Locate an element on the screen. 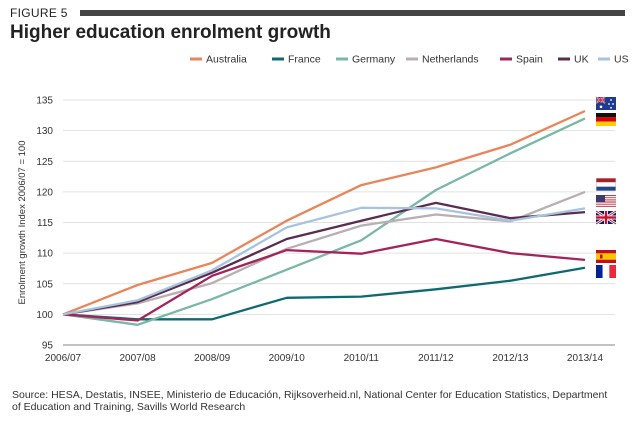 This screenshot has height=421, width=635. australia-flag-icon is located at coordinates (605, 103).